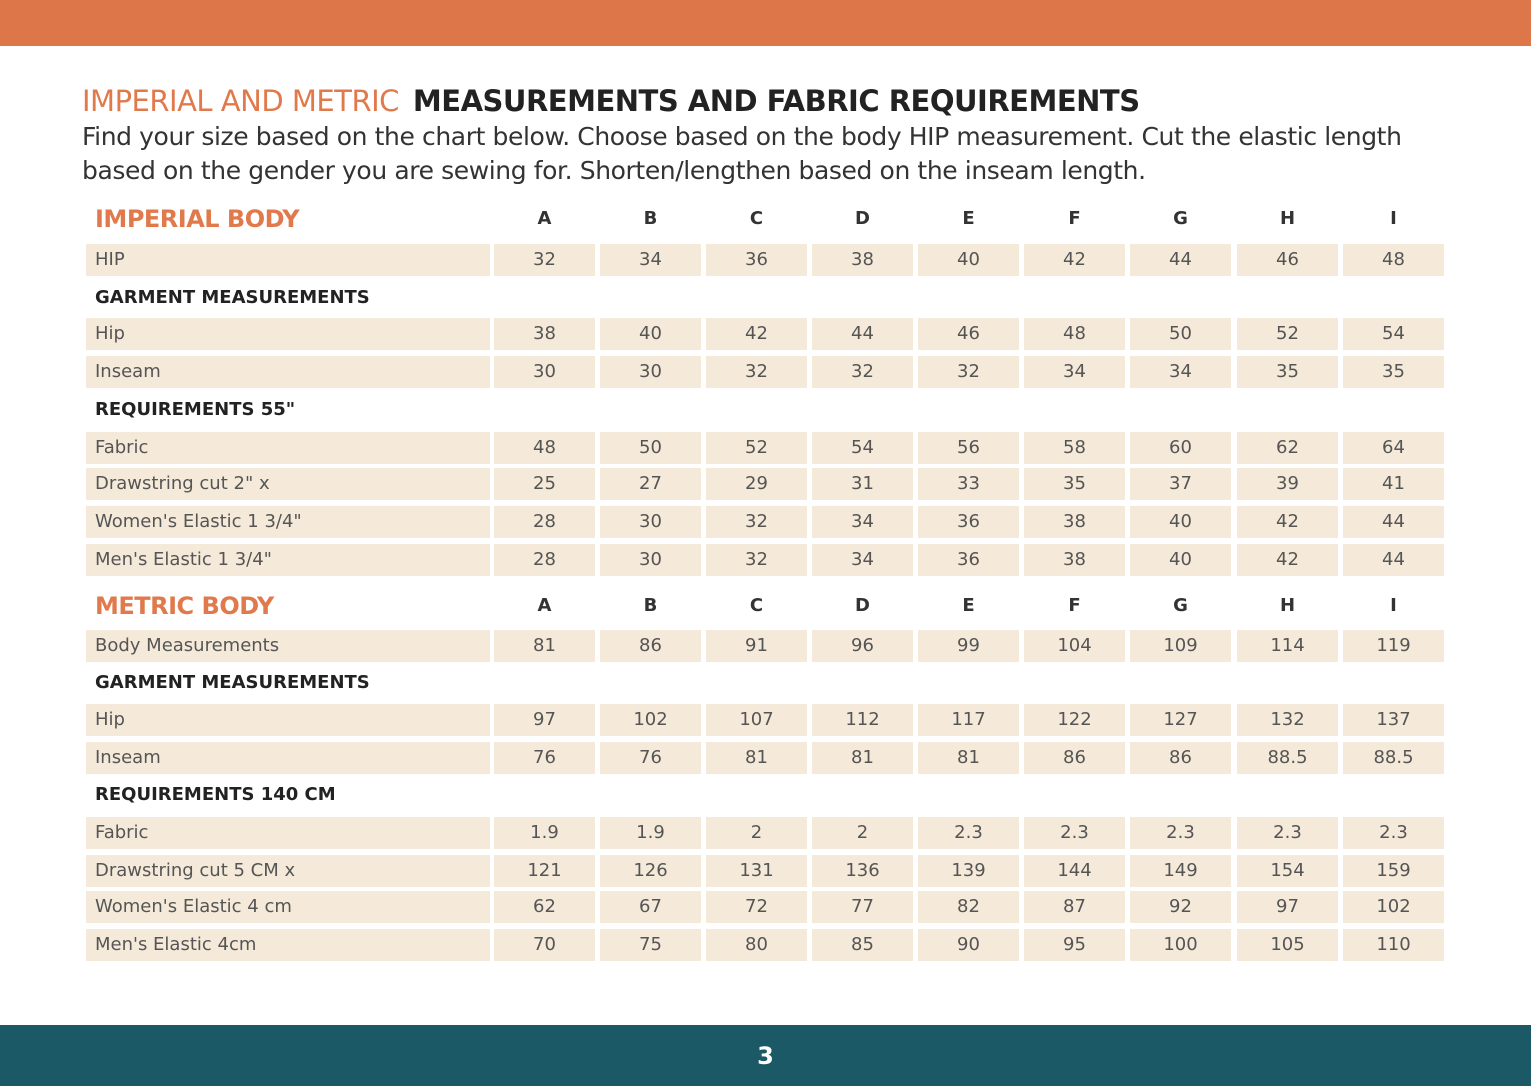 The image size is (1531, 1086). Describe the element at coordinates (1074, 646) in the screenshot. I see `table-cell: 104` at that location.